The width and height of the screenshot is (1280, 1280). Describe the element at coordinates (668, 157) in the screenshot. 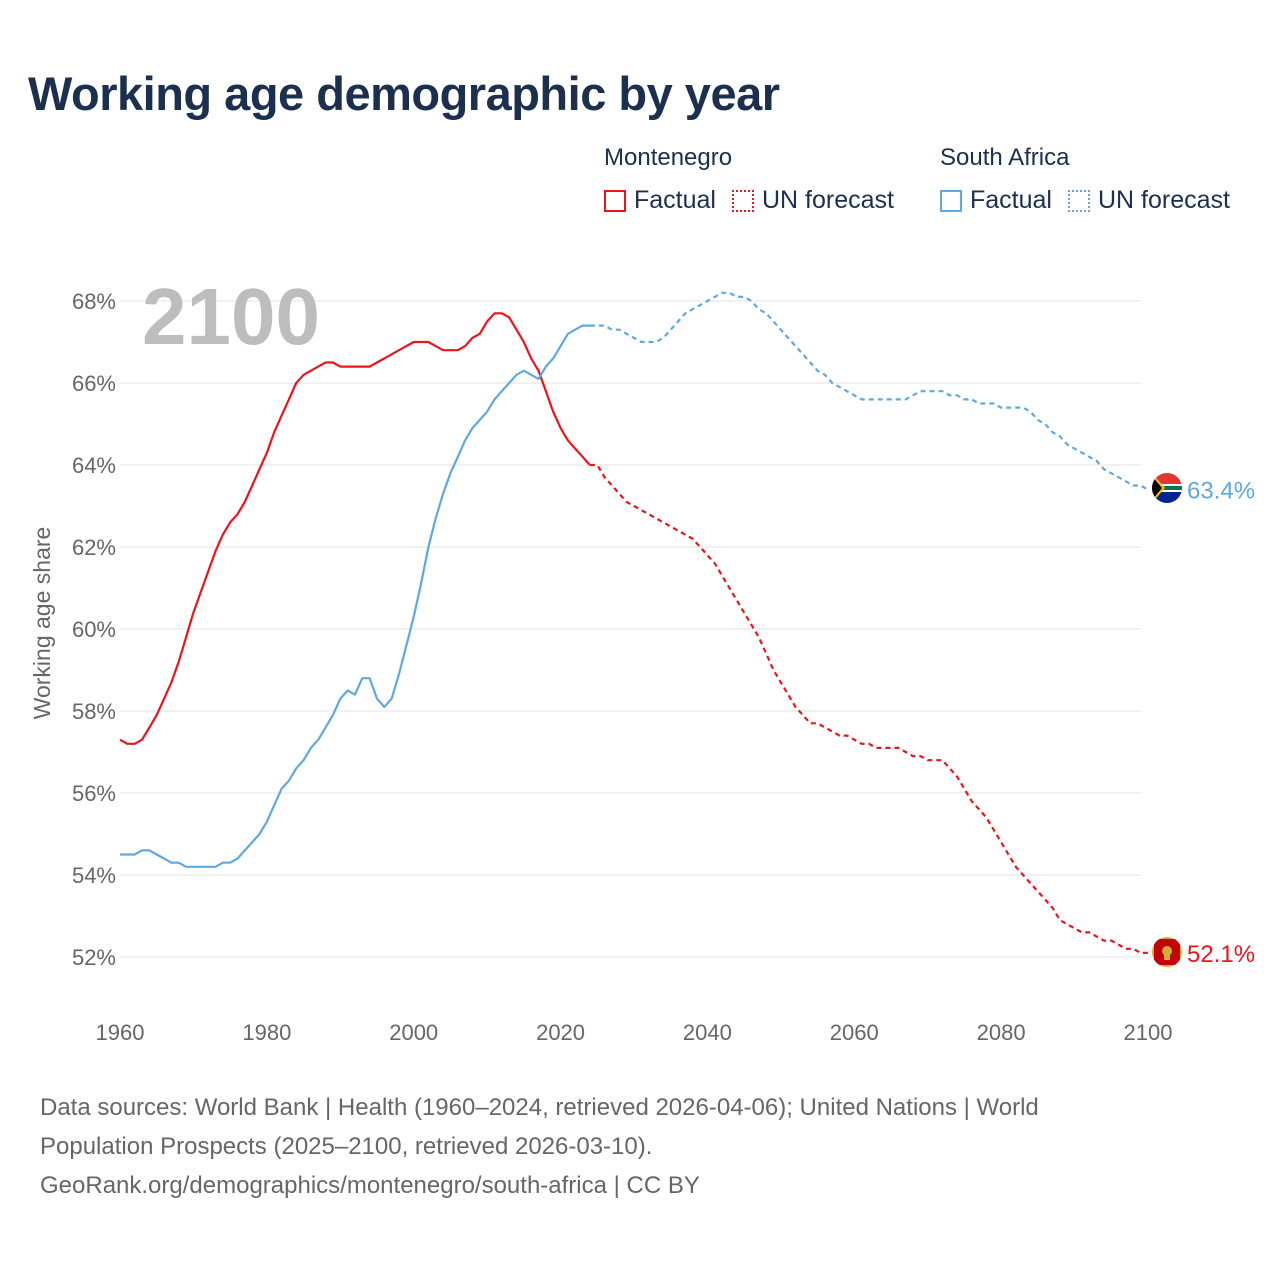

I see `legend-group-name: Montenegro` at that location.